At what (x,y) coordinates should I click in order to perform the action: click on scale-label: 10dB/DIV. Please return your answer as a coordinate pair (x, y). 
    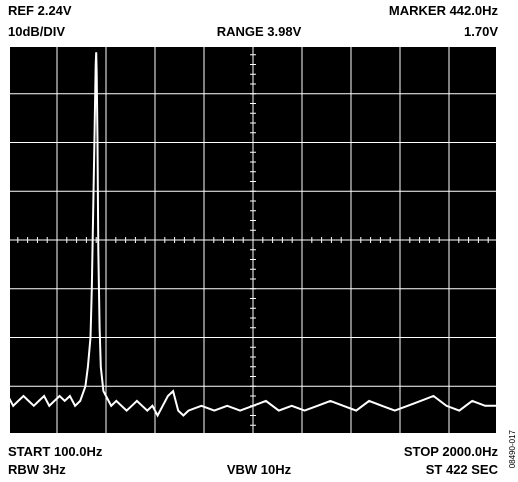
    Looking at the image, I should click on (37, 31).